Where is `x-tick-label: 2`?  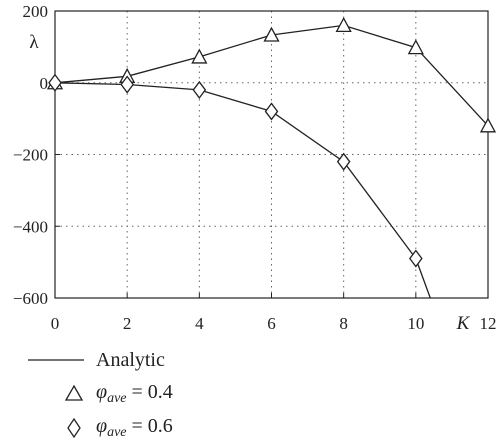
x-tick-label: 2 is located at coordinates (127, 323).